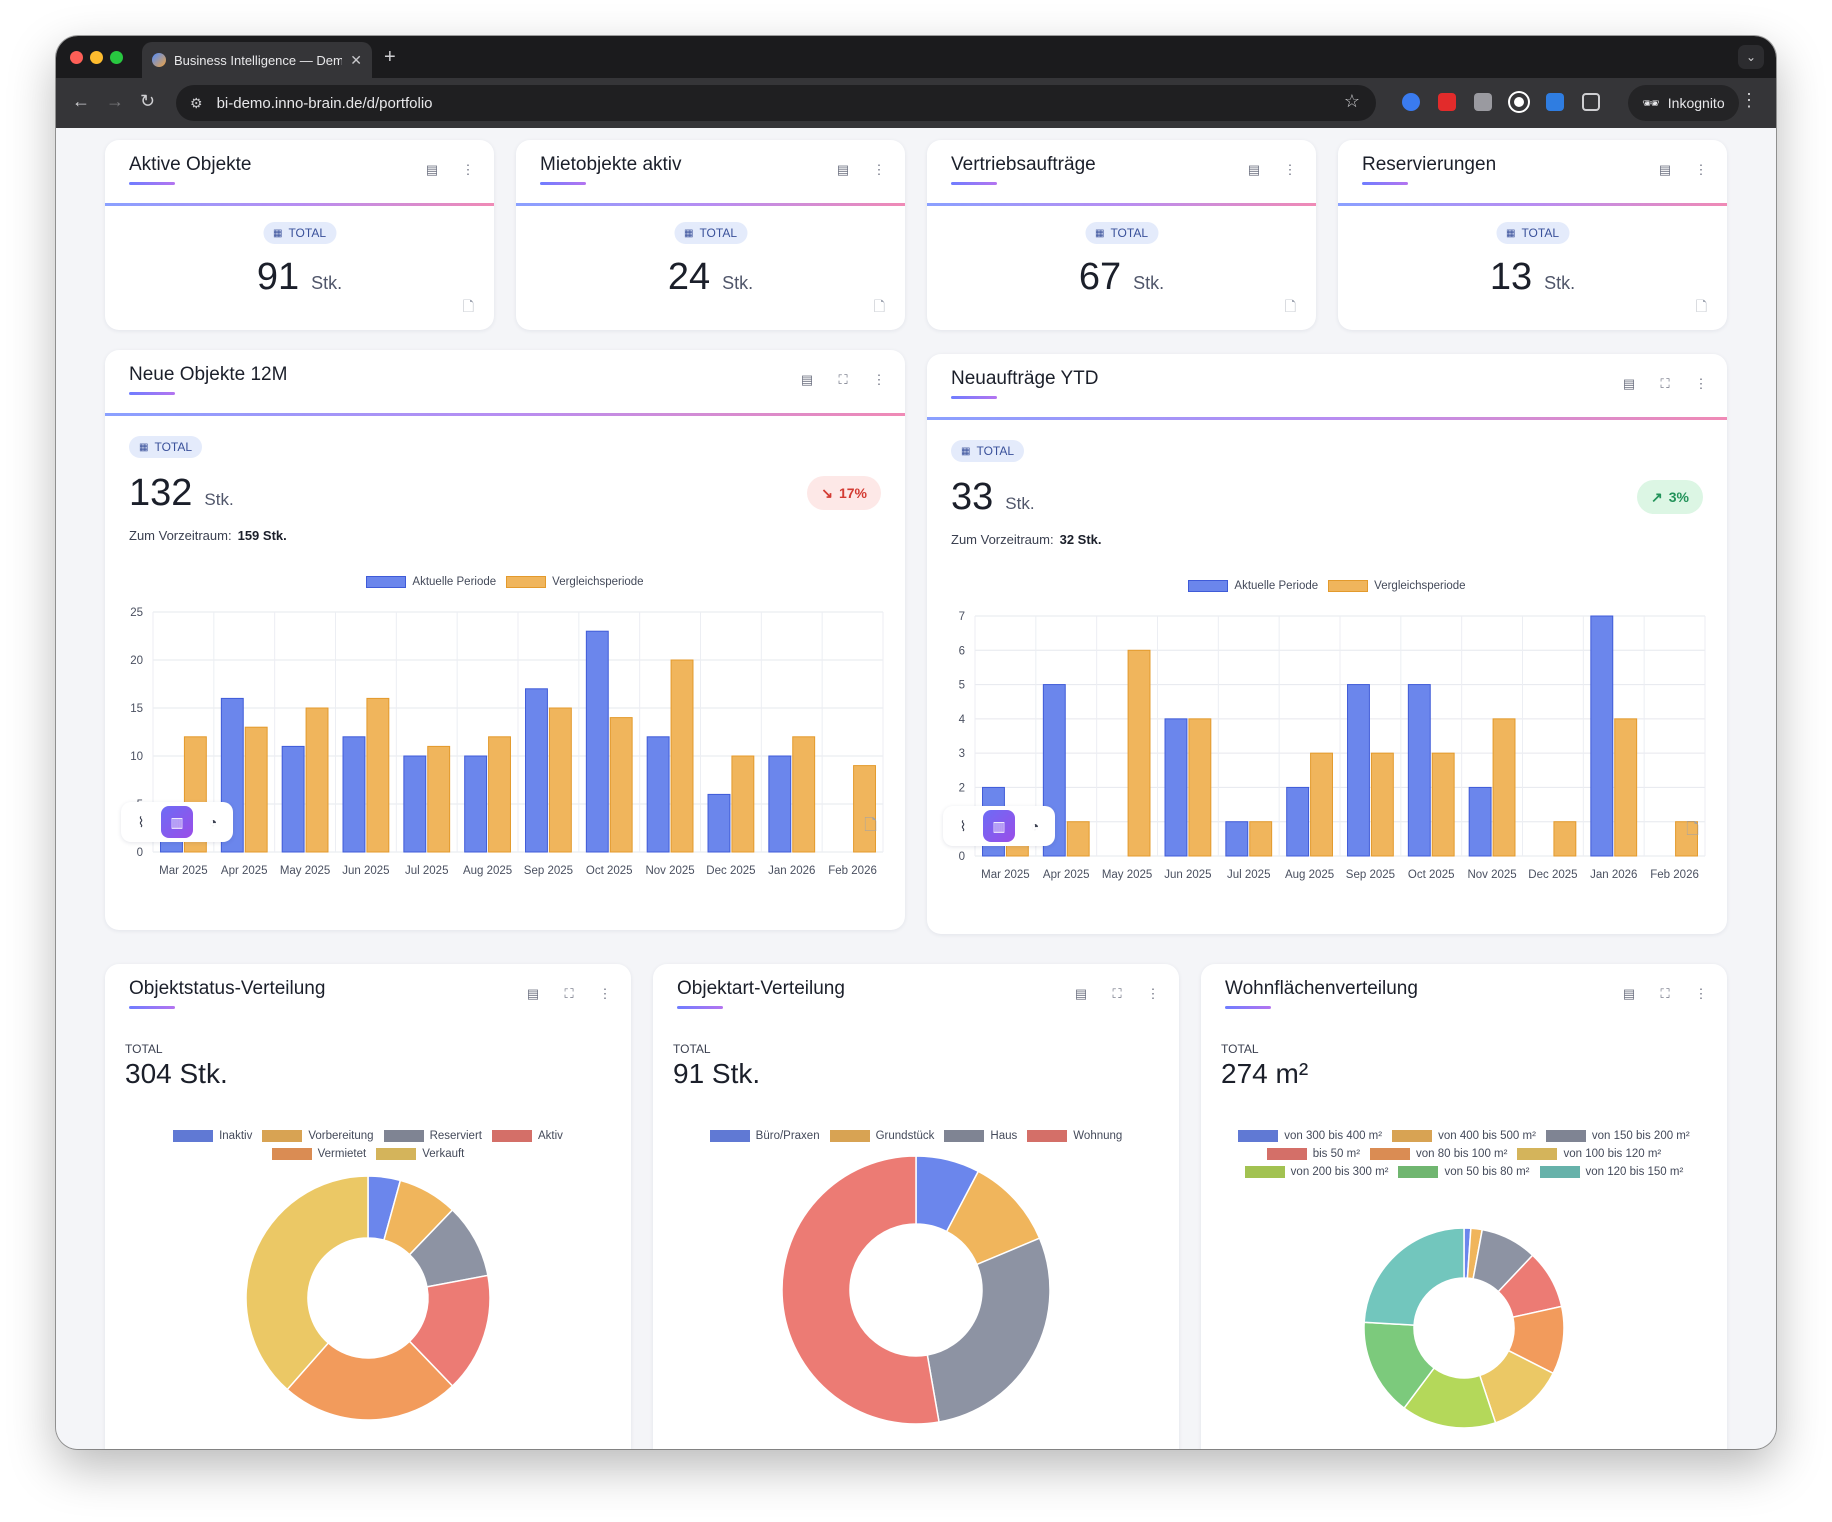 Image resolution: width=1832 pixels, height=1522 pixels. What do you see at coordinates (1411, 102) in the screenshot?
I see `extension-password-icon` at bounding box center [1411, 102].